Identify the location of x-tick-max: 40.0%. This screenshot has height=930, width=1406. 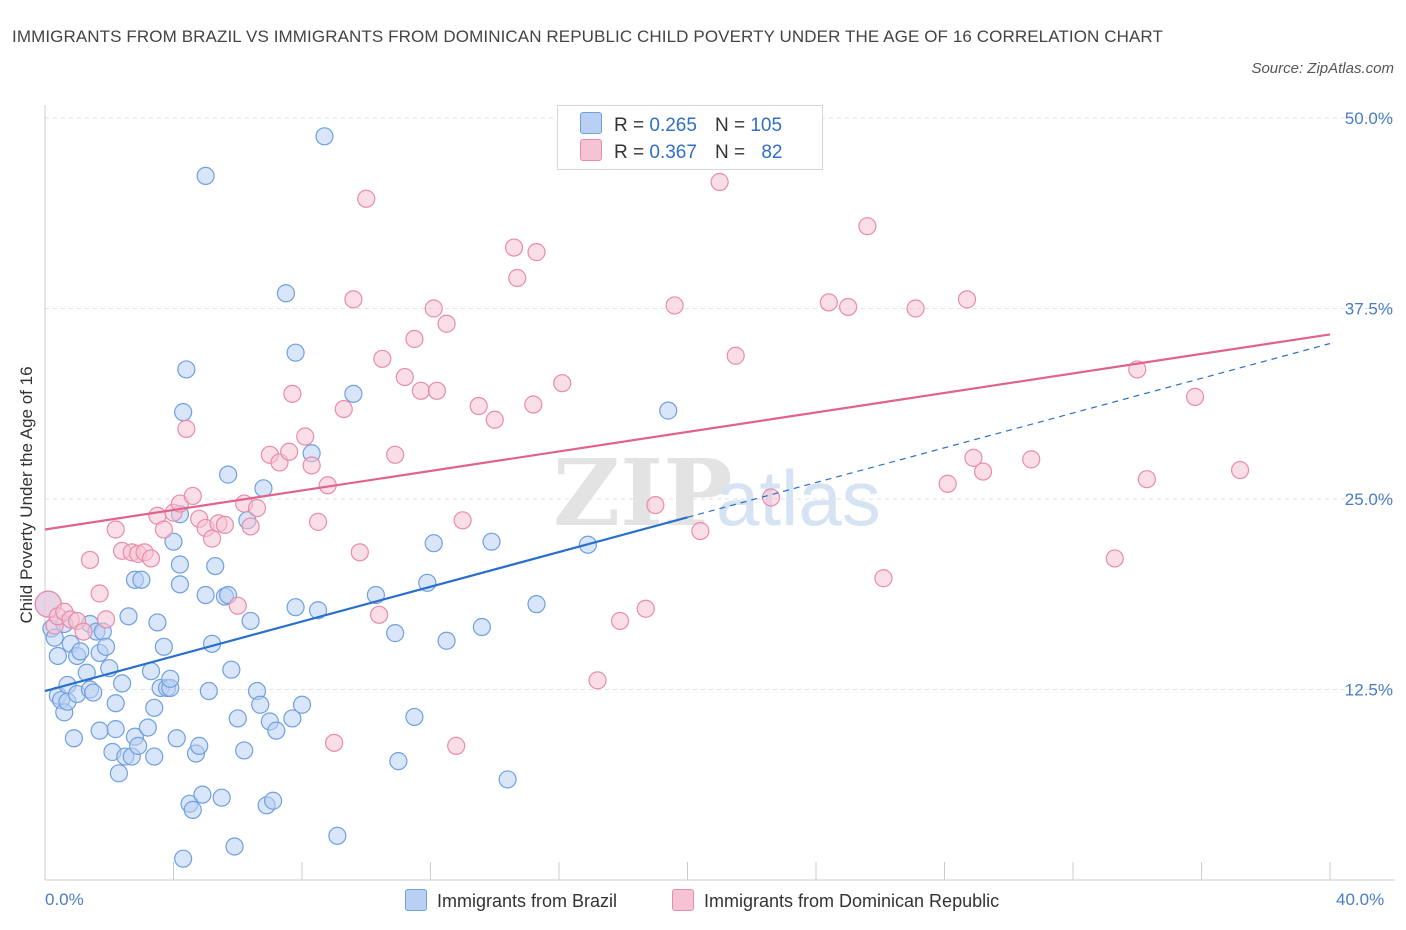
(1360, 899).